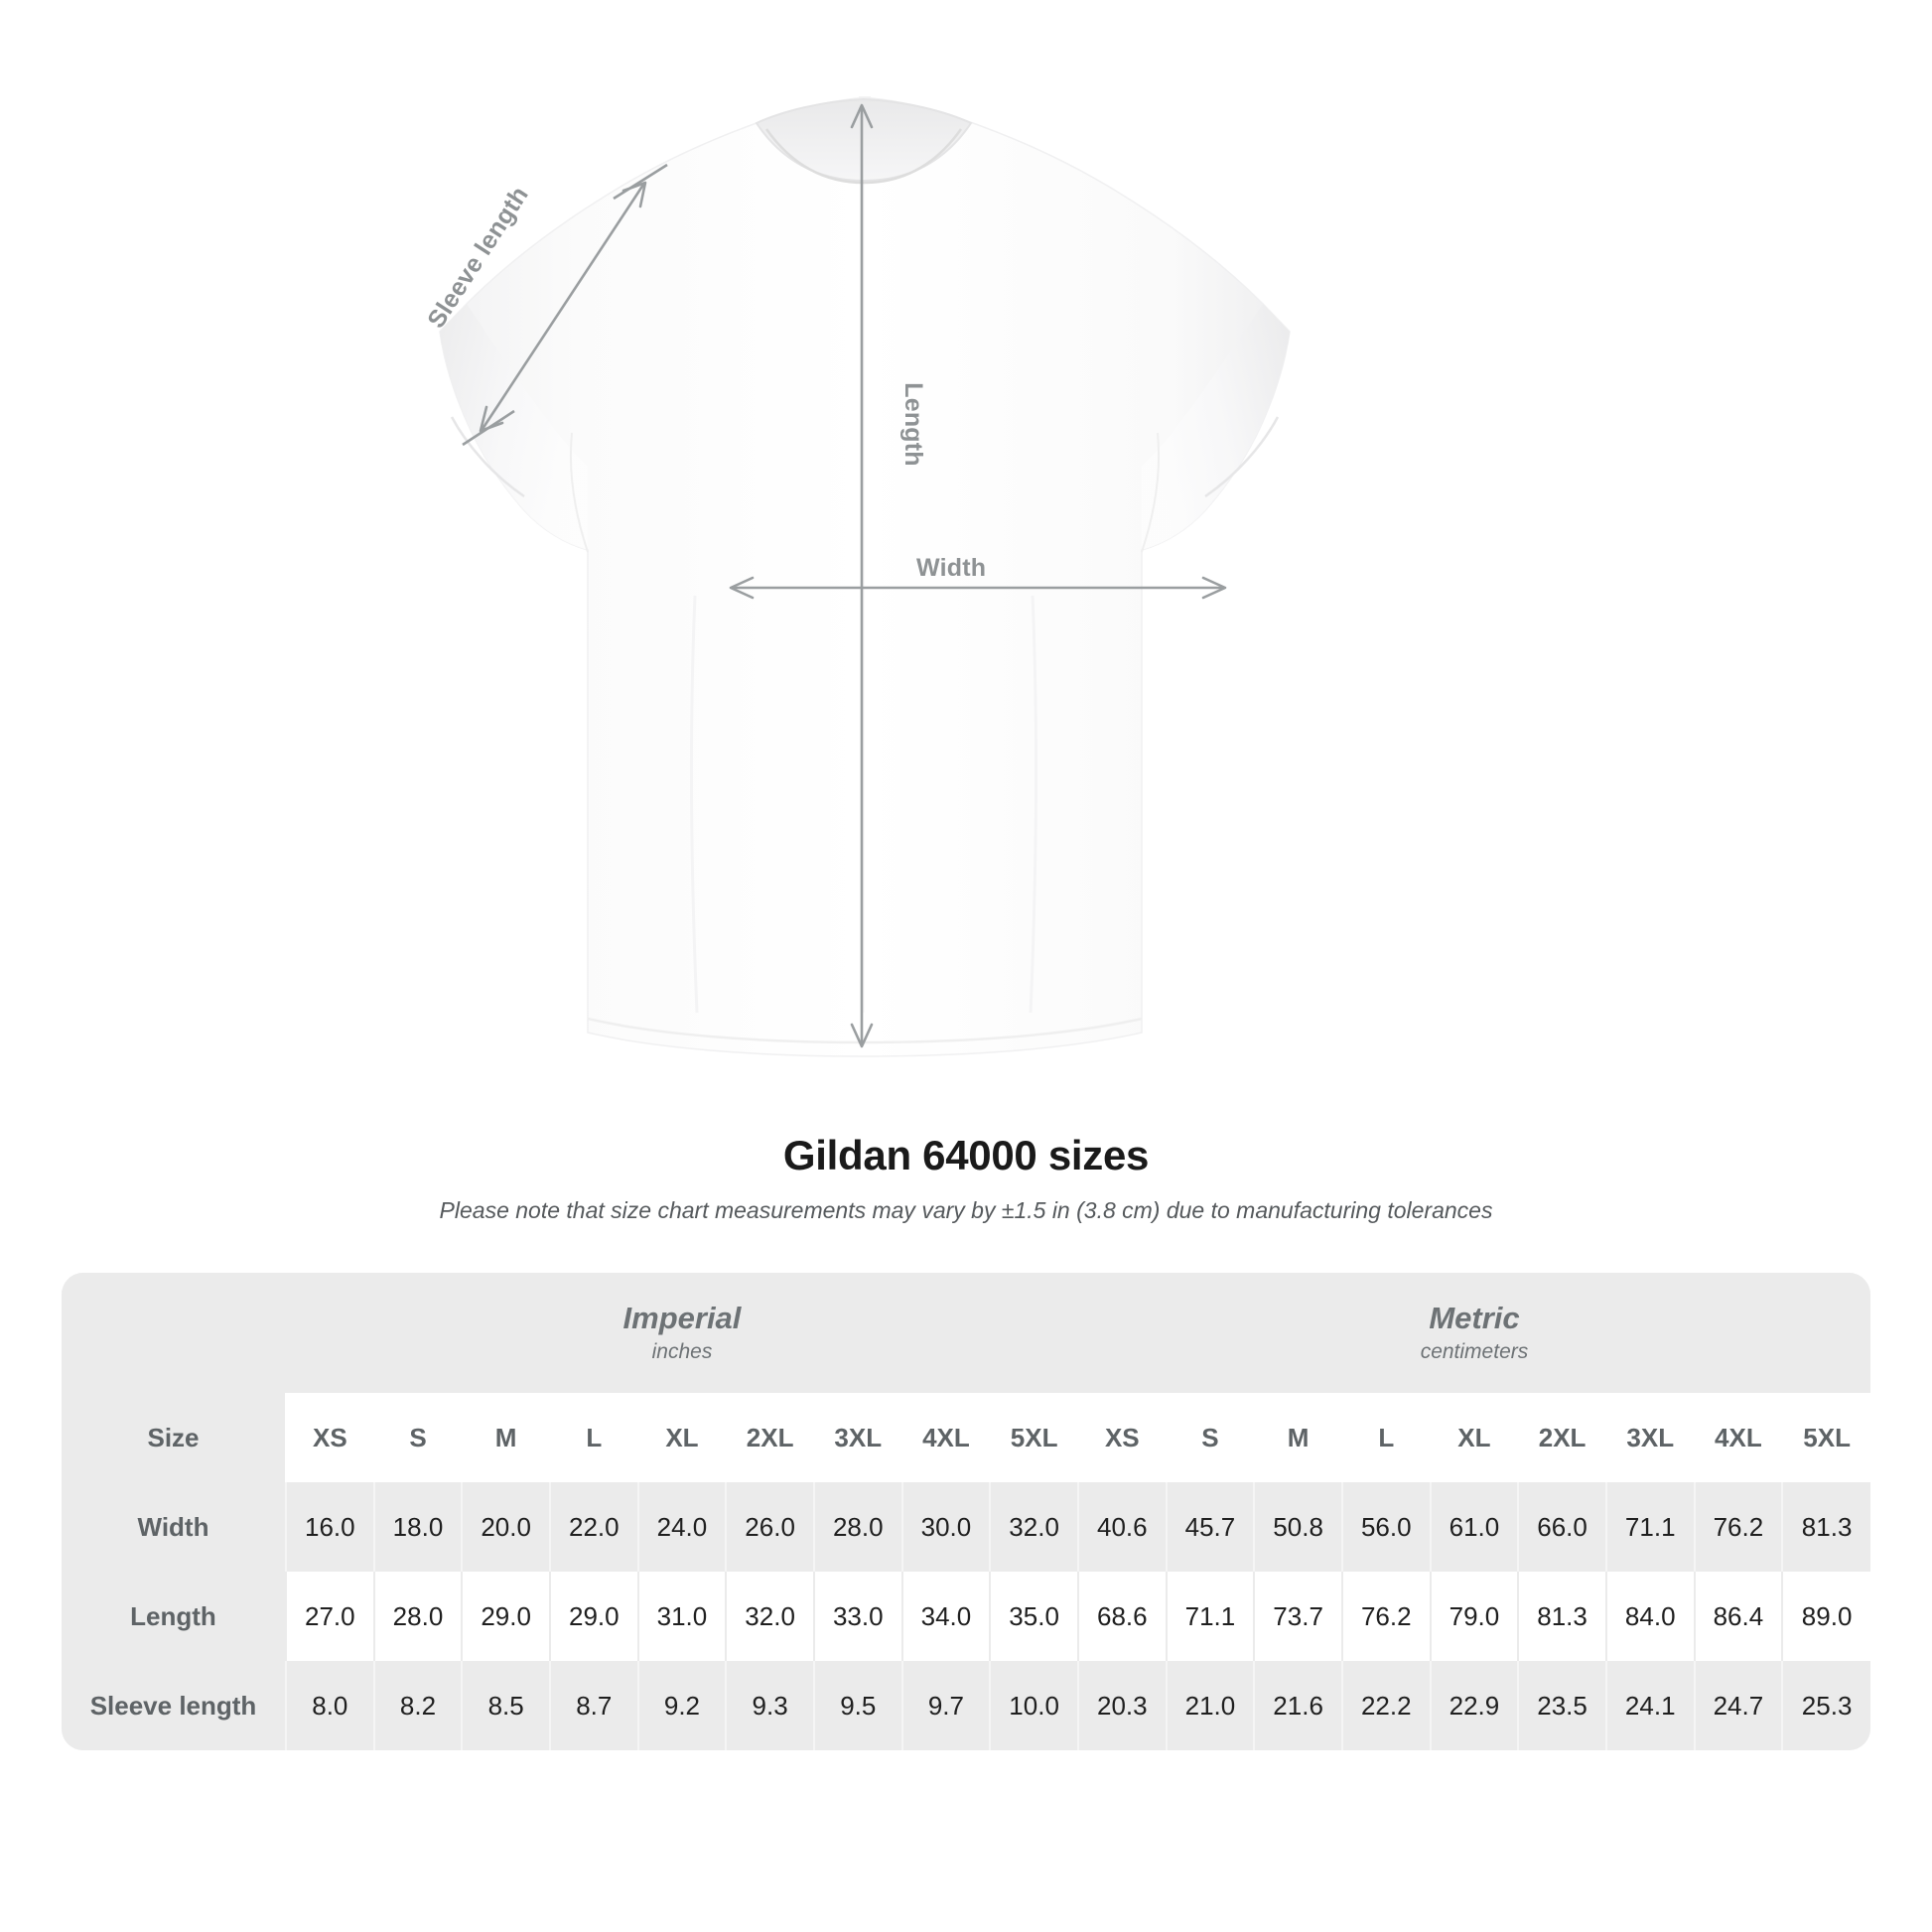  I want to click on measurement-cell: 30.0, so click(946, 1528).